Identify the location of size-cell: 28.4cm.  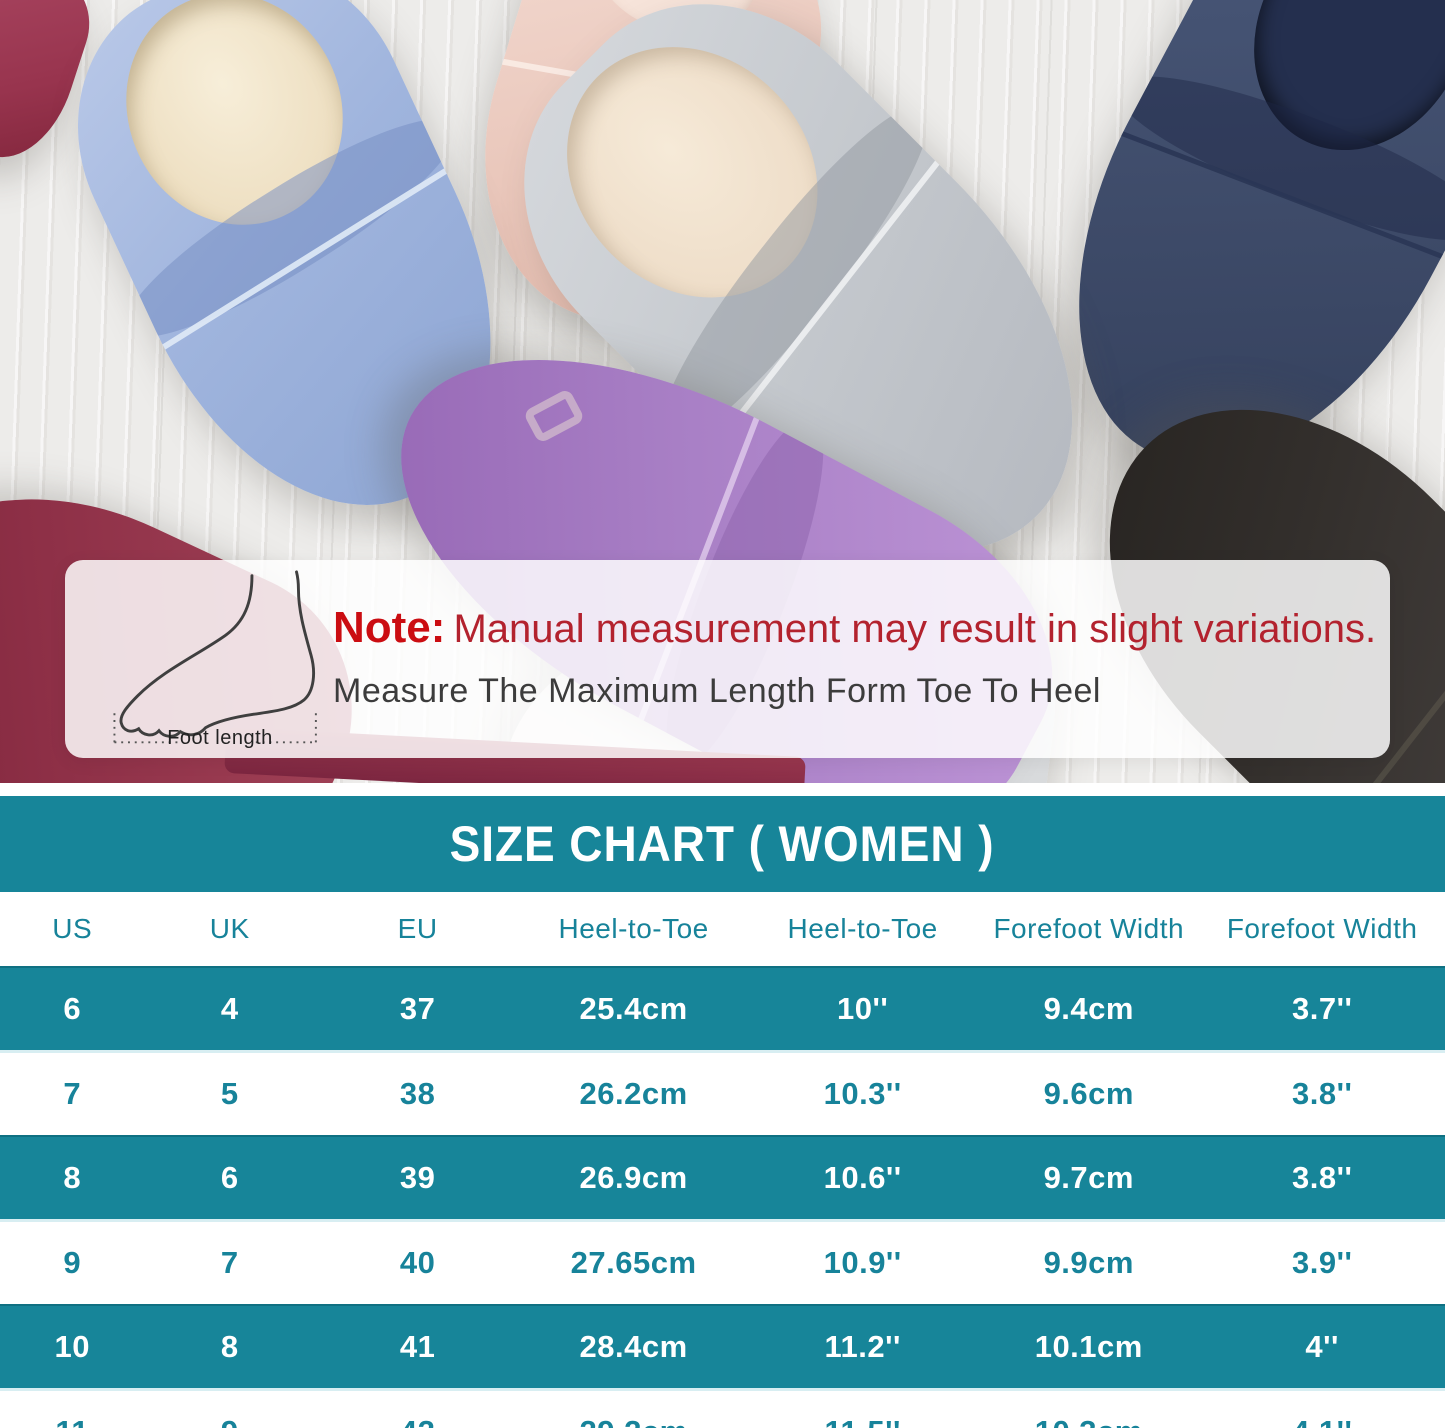
(634, 1347).